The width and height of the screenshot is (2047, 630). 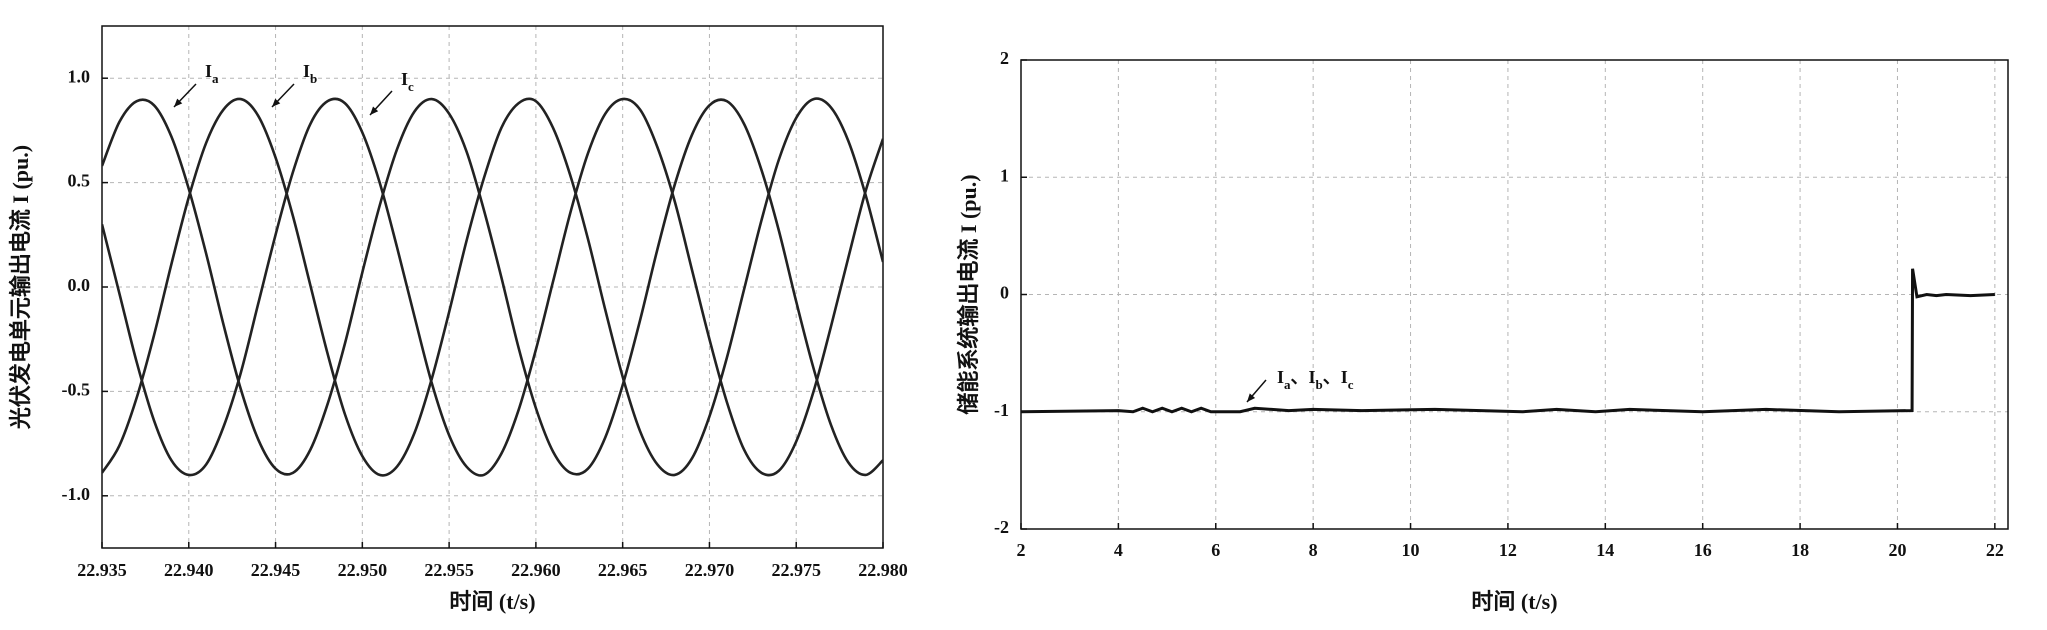 What do you see at coordinates (20, 287) in the screenshot?
I see `y-axis-title: 光伏发电单元输出电流 I (pu.)` at bounding box center [20, 287].